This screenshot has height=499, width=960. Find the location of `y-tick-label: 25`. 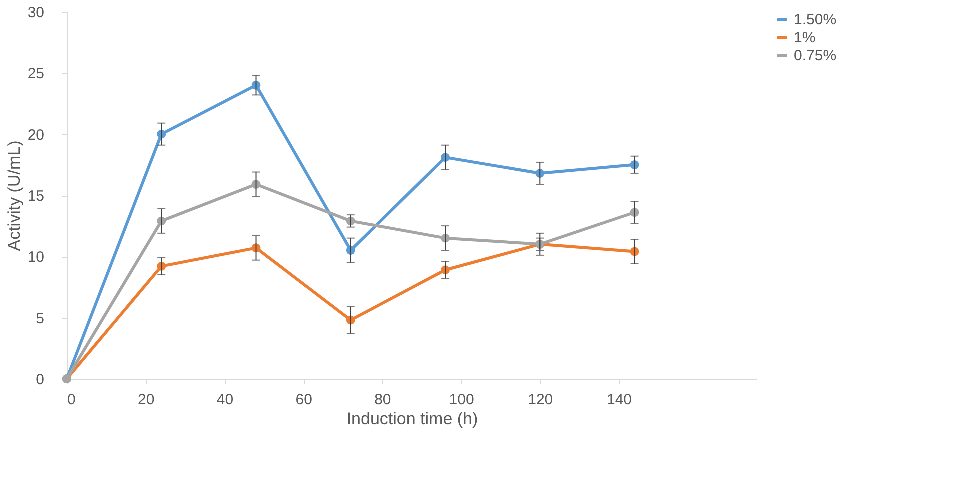

y-tick-label: 25 is located at coordinates (36, 74).